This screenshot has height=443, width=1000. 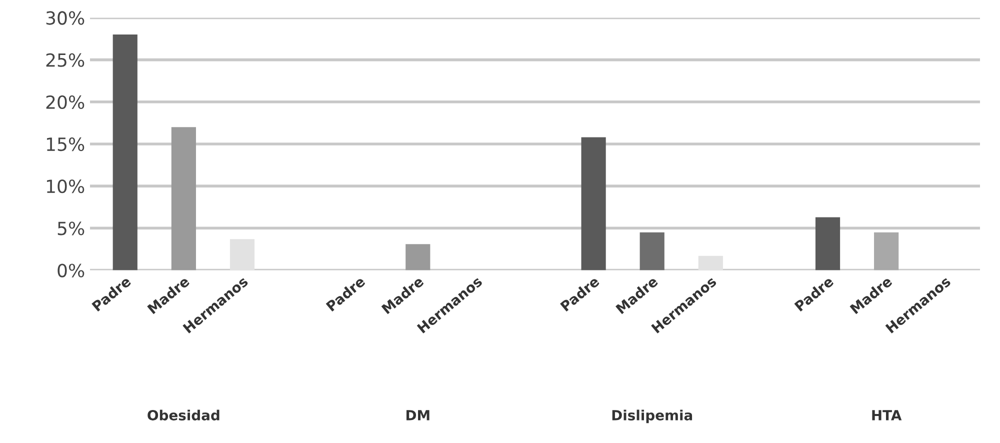 I want to click on y-tick-label: 5%, so click(x=71, y=229).